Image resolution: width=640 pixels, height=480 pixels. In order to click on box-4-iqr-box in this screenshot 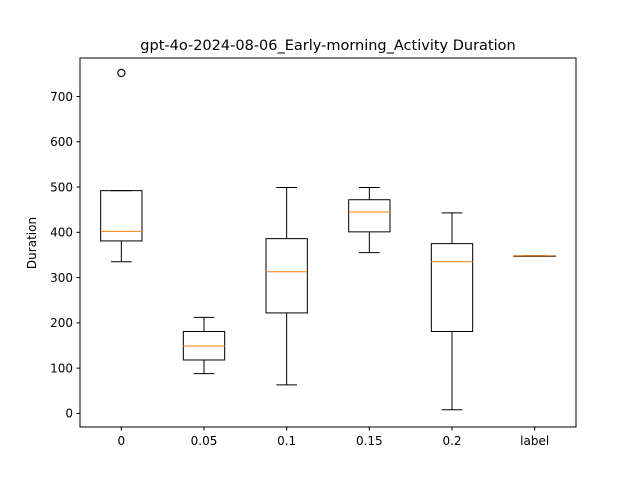, I will do `click(369, 216)`.